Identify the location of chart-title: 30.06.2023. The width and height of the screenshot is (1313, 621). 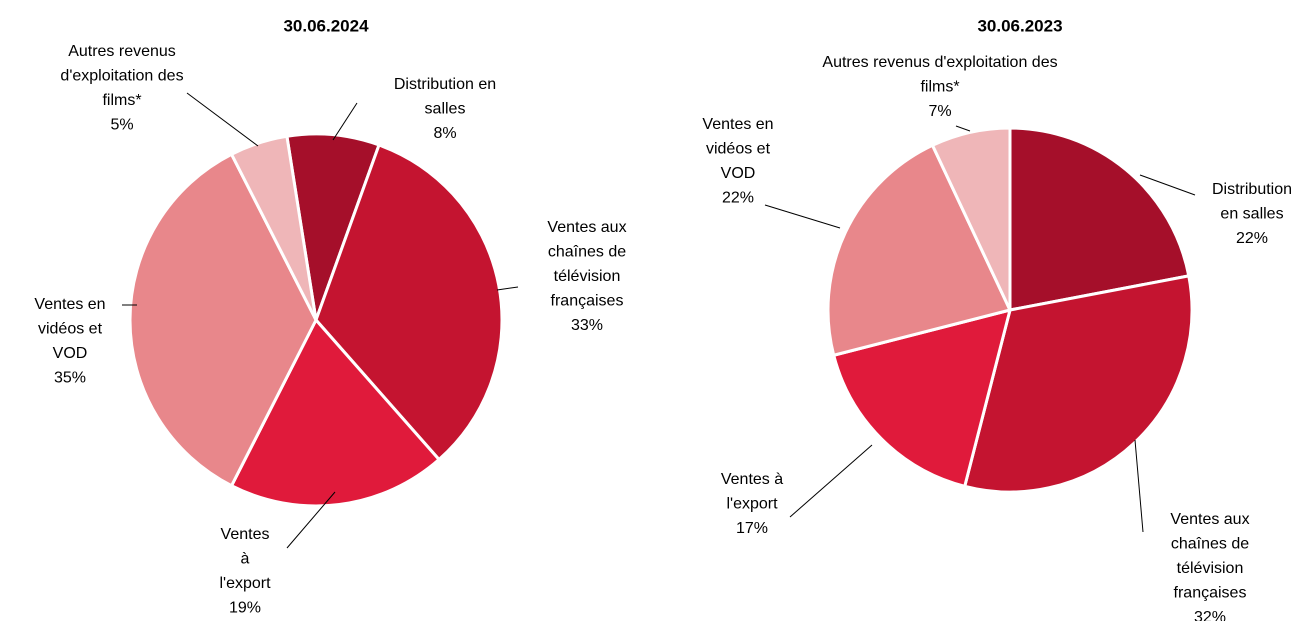
(1019, 25).